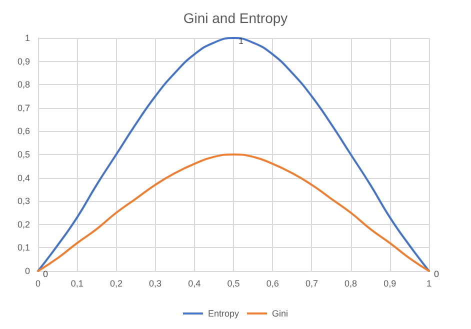 This screenshot has height=329, width=471. I want to click on x-tick-label: 0,5, so click(233, 283).